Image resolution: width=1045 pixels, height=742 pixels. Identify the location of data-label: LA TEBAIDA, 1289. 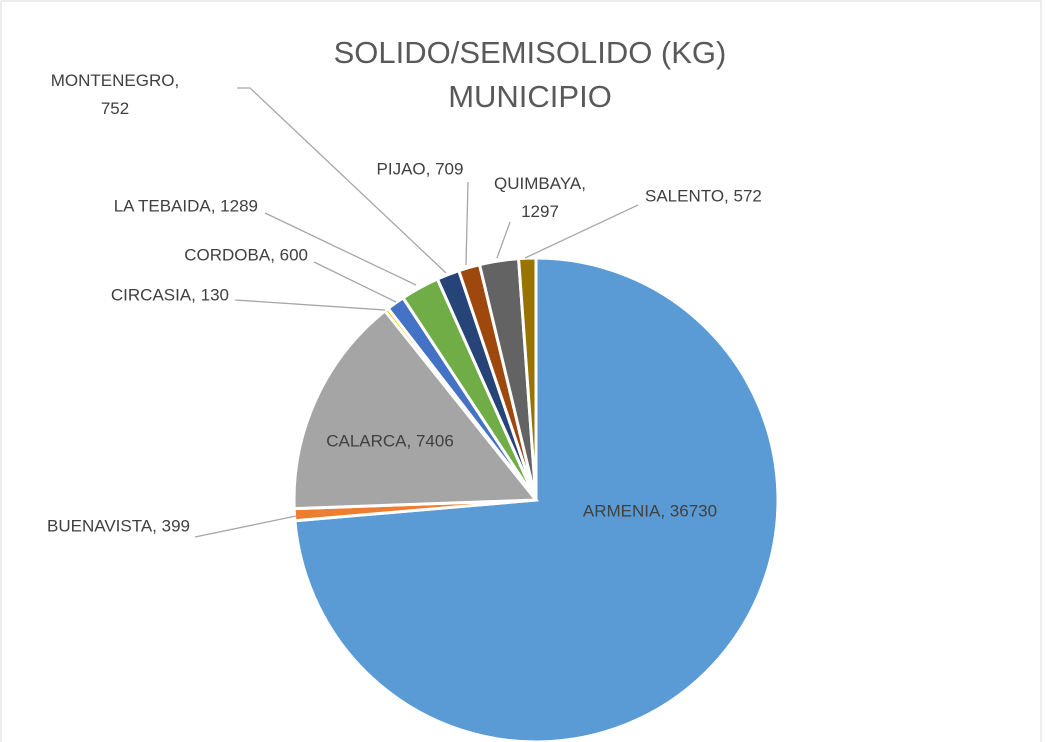
(186, 205).